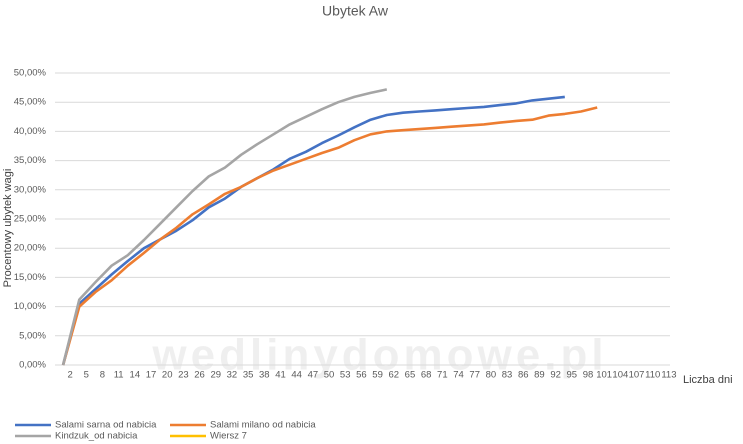 This screenshot has height=444, width=743. I want to click on legend-label: Kindzuk_od nabicia, so click(96, 436).